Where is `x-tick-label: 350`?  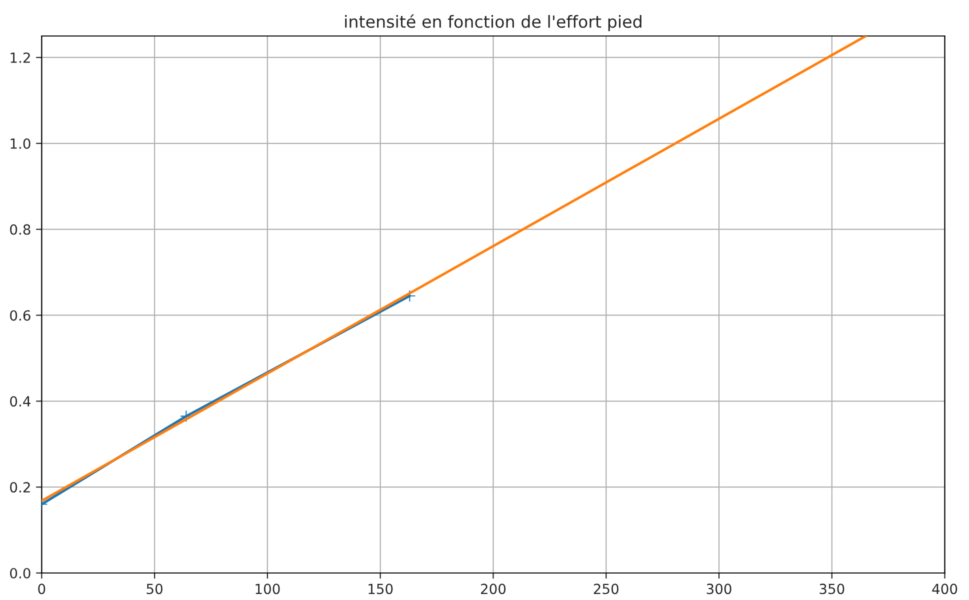 x-tick-label: 350 is located at coordinates (832, 589).